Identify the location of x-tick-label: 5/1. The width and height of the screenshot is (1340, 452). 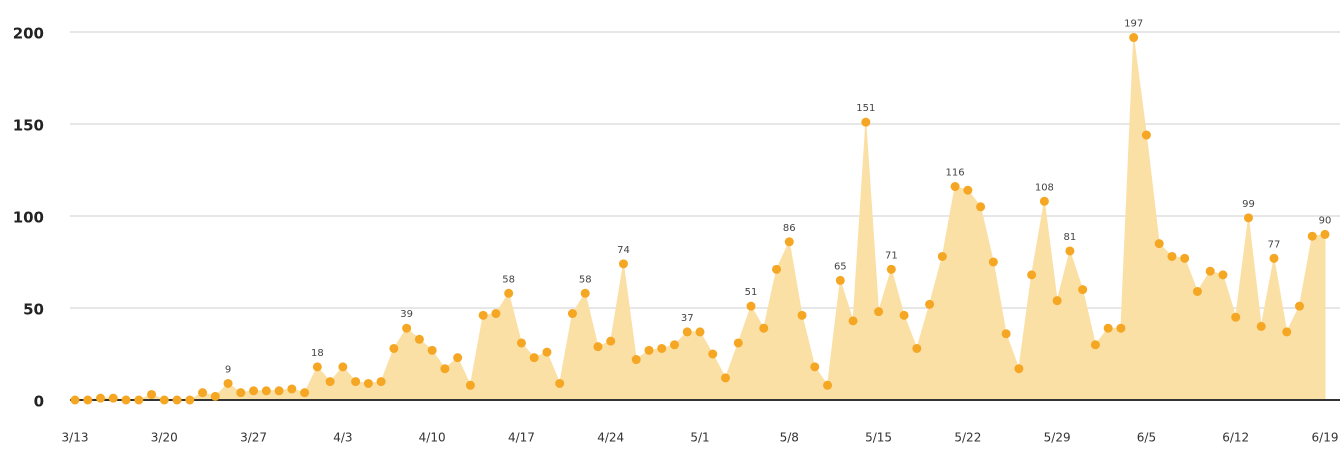
(699, 438).